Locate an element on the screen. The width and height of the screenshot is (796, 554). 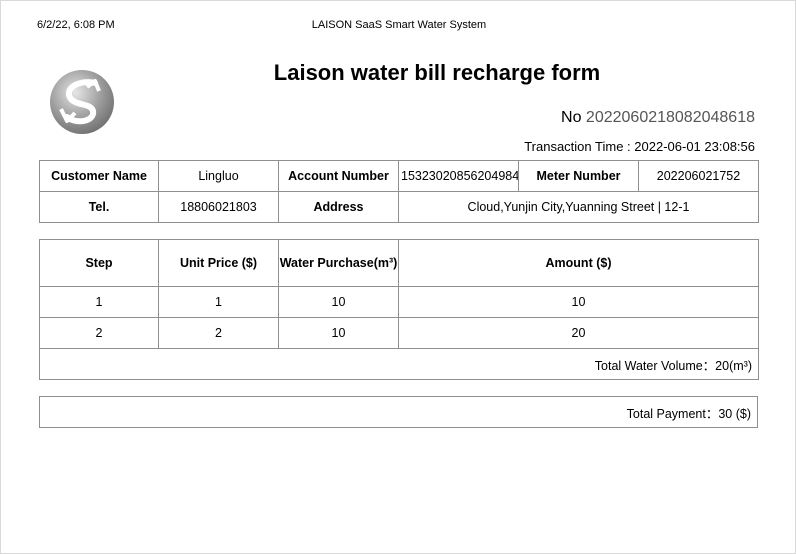
step-header: Step is located at coordinates (99, 263).